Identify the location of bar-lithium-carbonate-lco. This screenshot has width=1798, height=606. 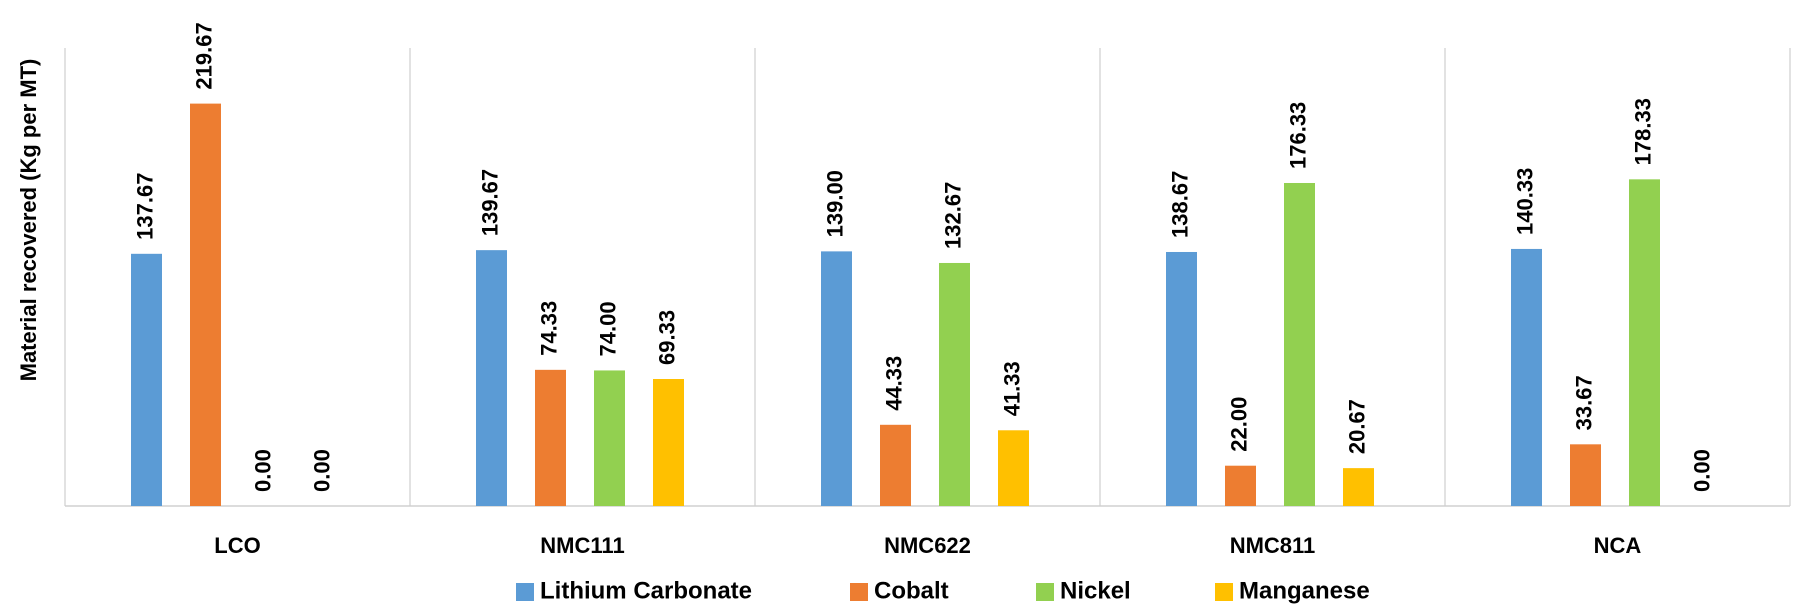
(146, 379).